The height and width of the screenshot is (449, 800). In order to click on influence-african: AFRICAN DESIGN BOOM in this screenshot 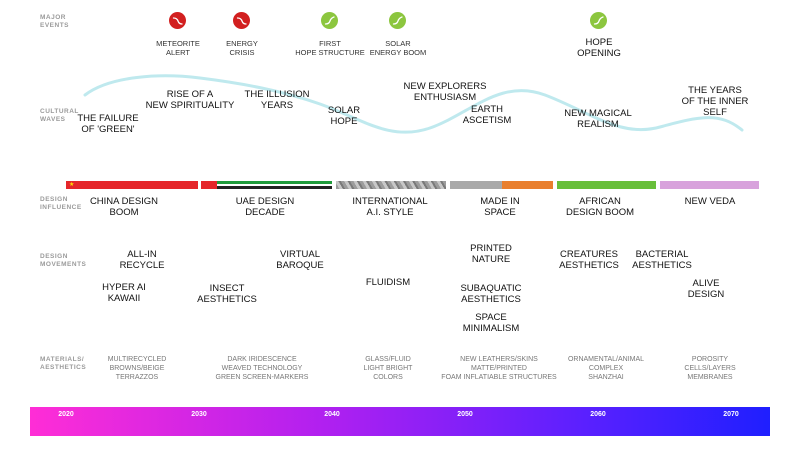, I will do `click(600, 207)`.